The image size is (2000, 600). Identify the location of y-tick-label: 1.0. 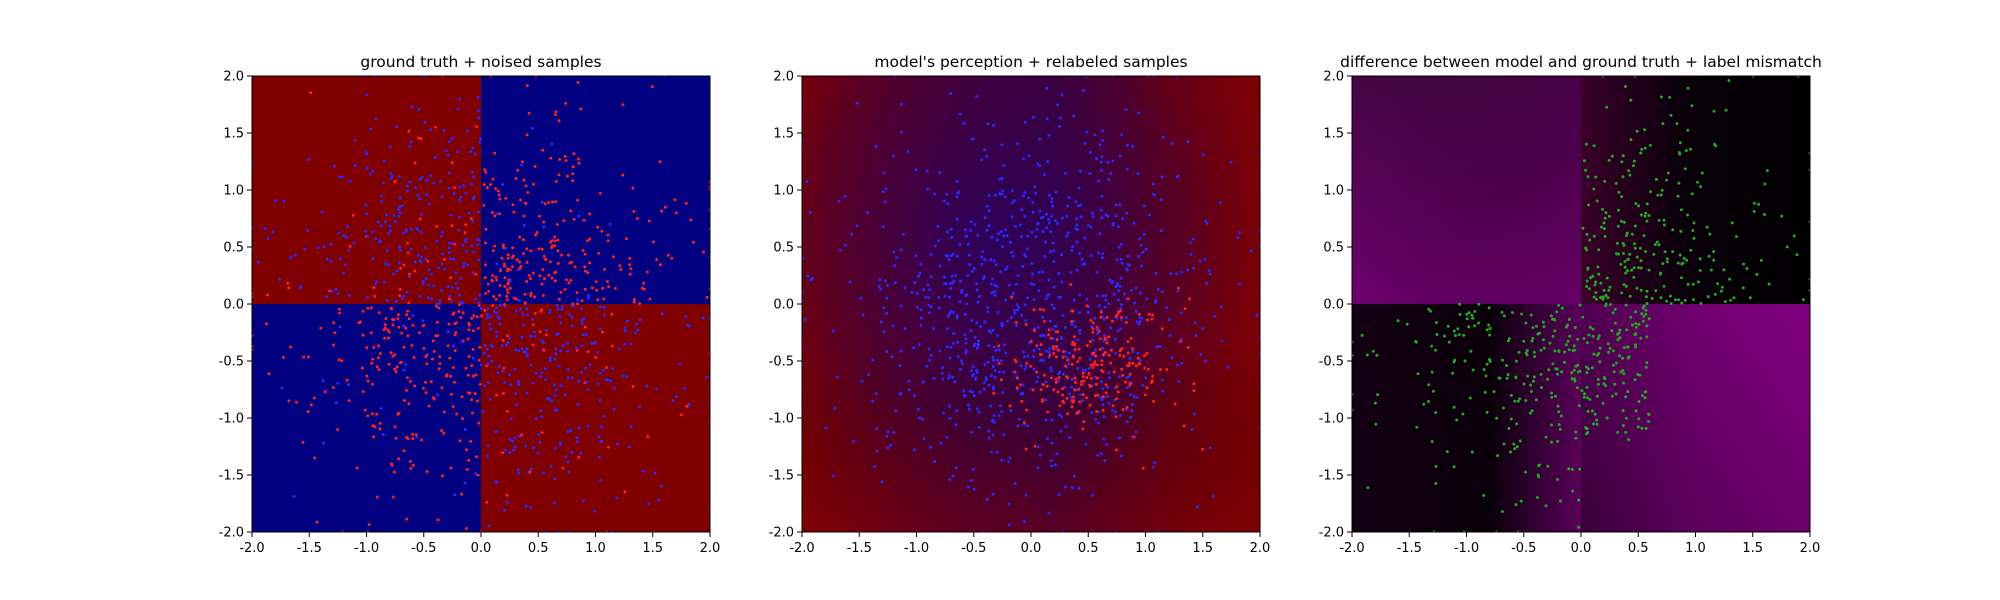
(1333, 191).